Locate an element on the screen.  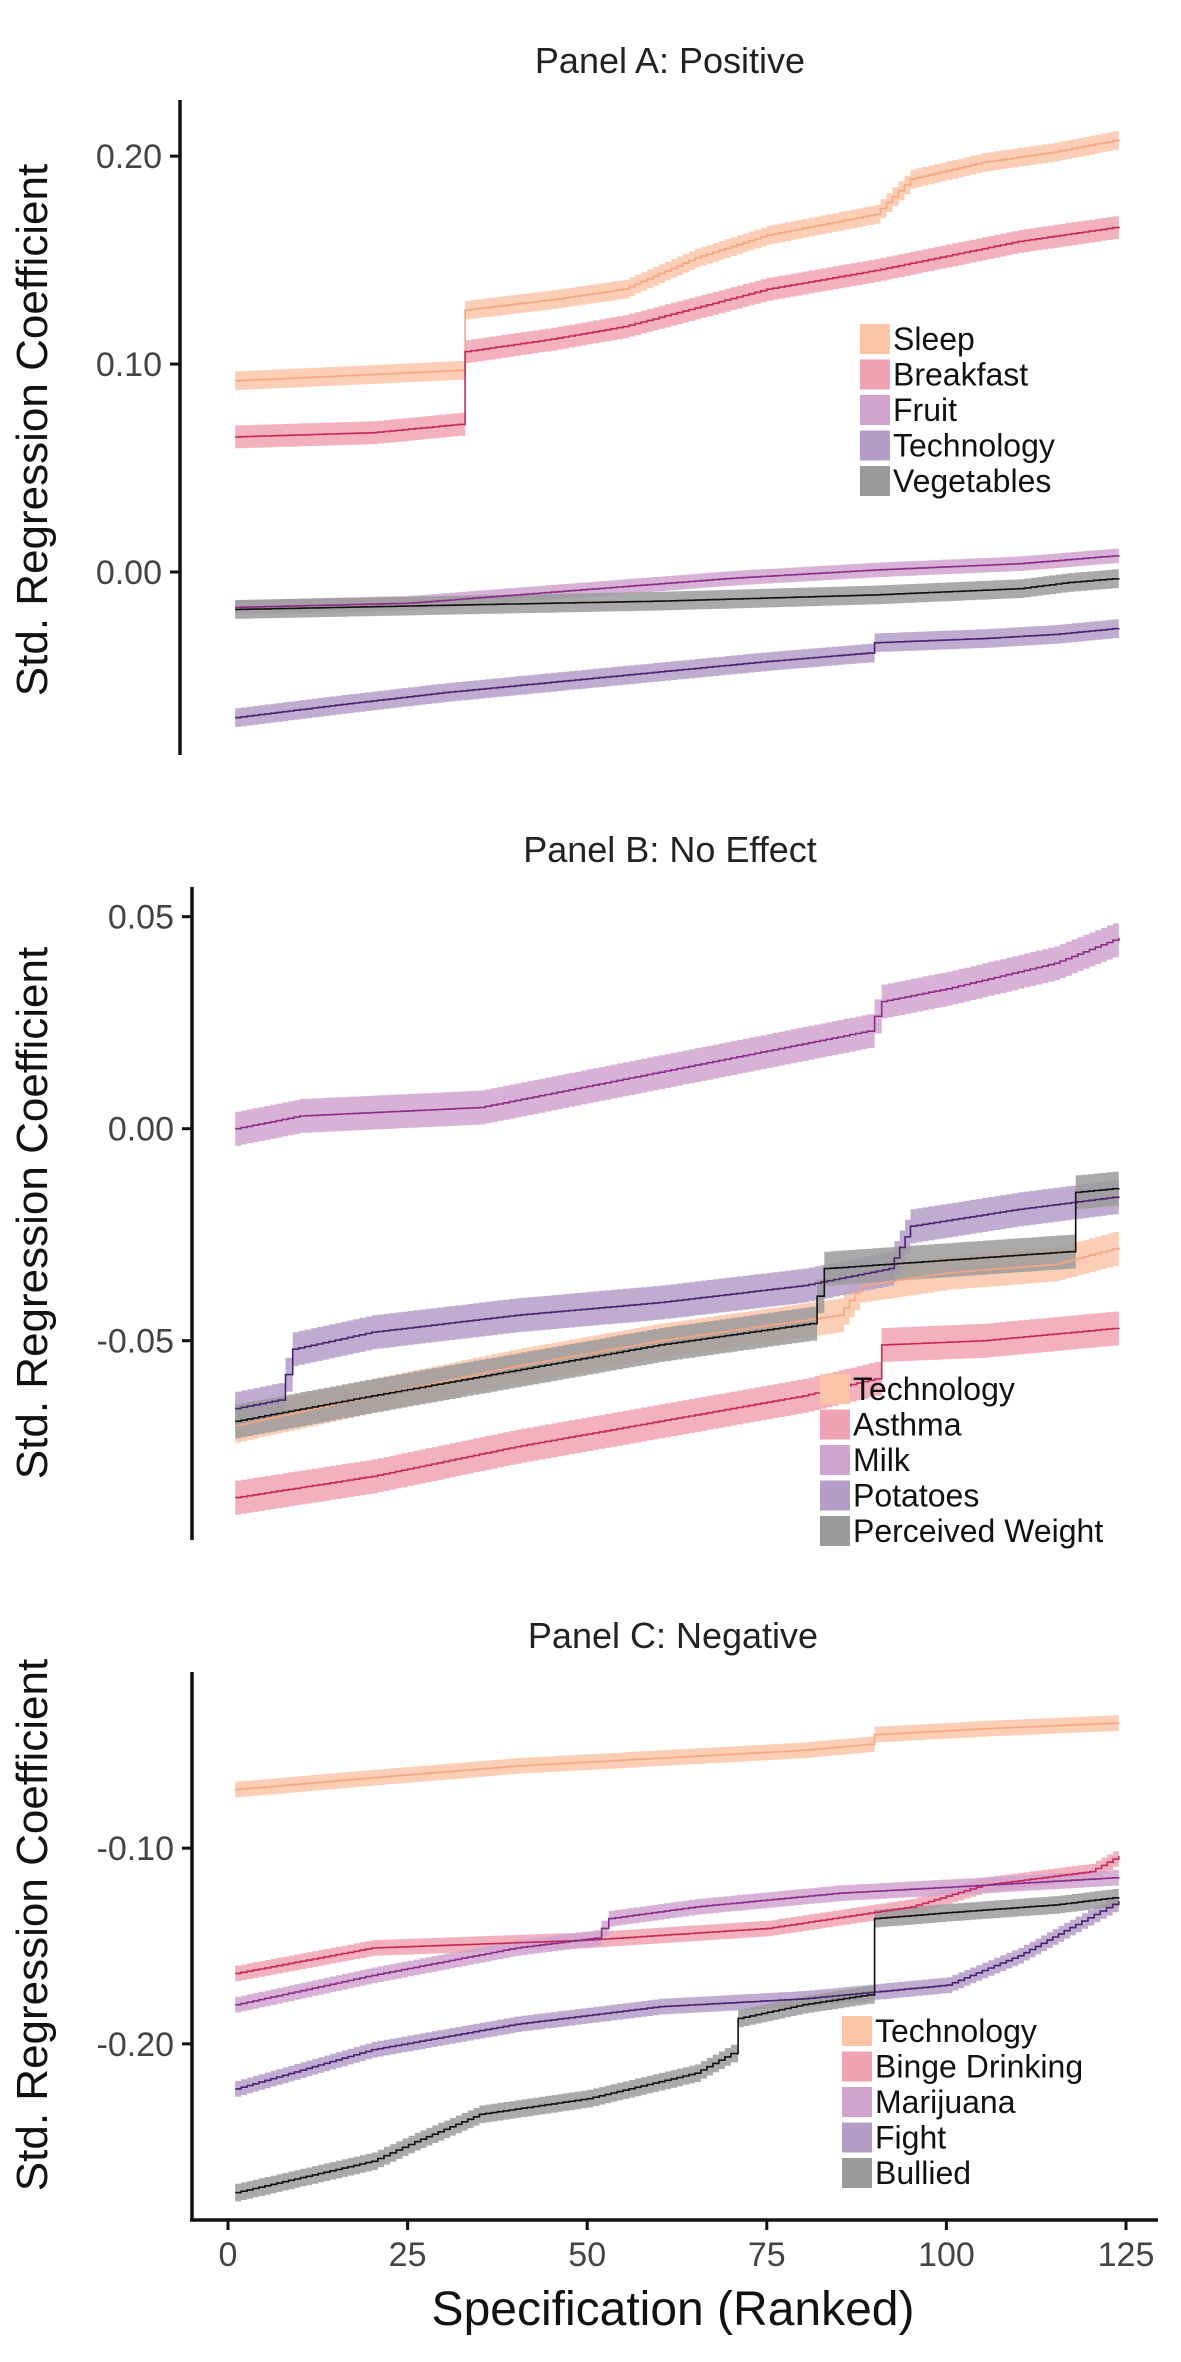
panel-b-band-milk is located at coordinates (677, 1033).